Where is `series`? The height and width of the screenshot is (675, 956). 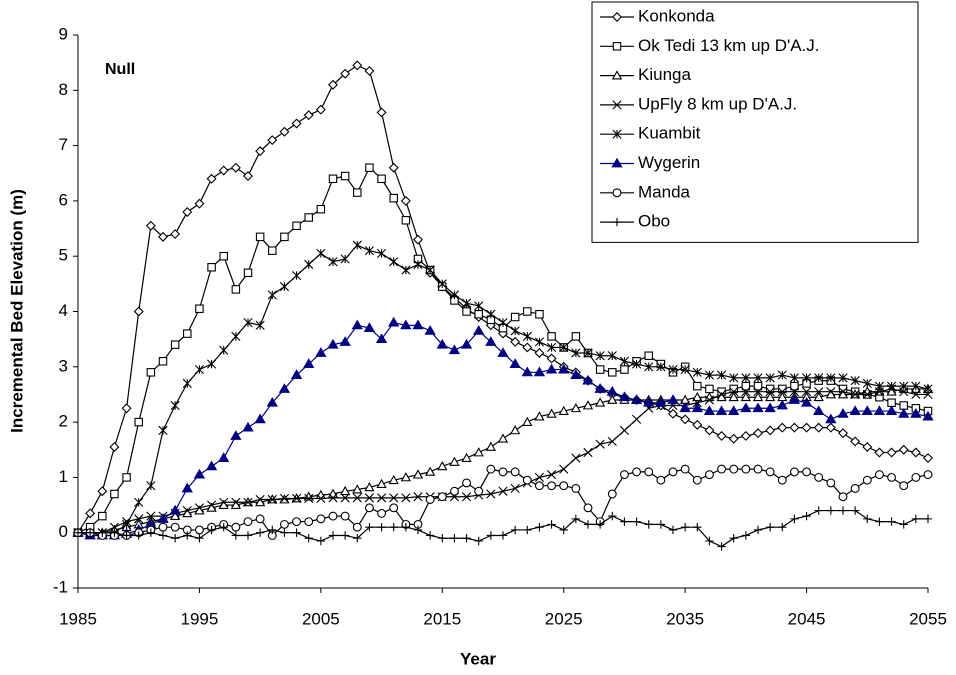 series is located at coordinates (503, 502).